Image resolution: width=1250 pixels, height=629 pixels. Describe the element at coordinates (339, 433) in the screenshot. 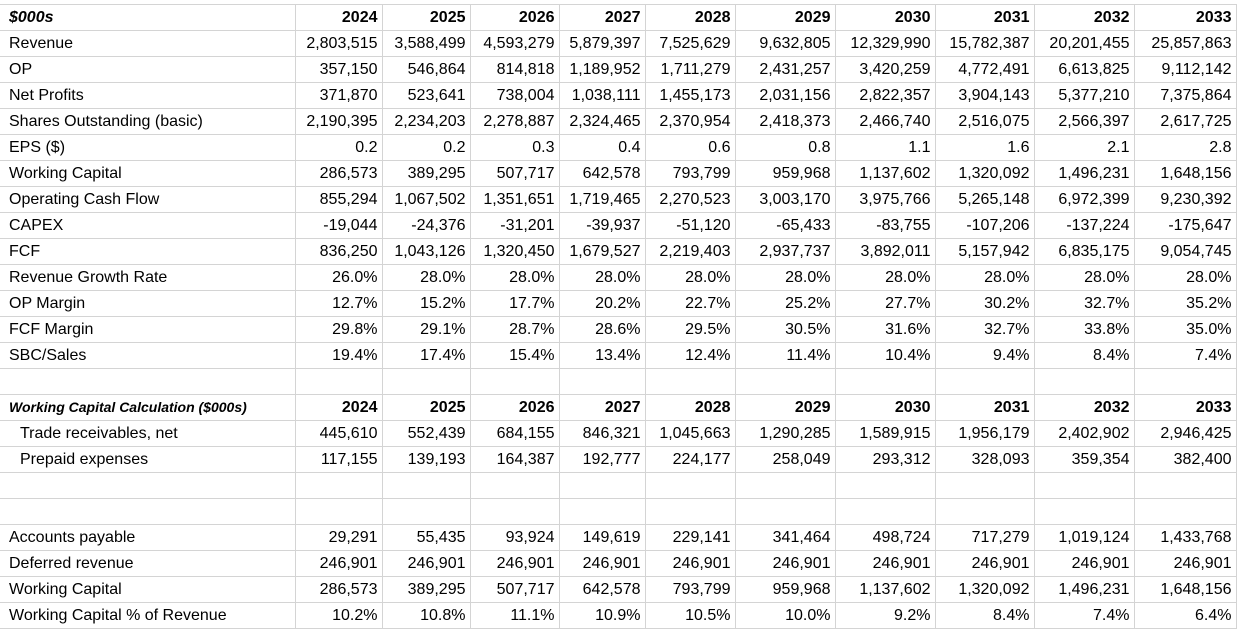

I see `value-cell: 445,610` at that location.